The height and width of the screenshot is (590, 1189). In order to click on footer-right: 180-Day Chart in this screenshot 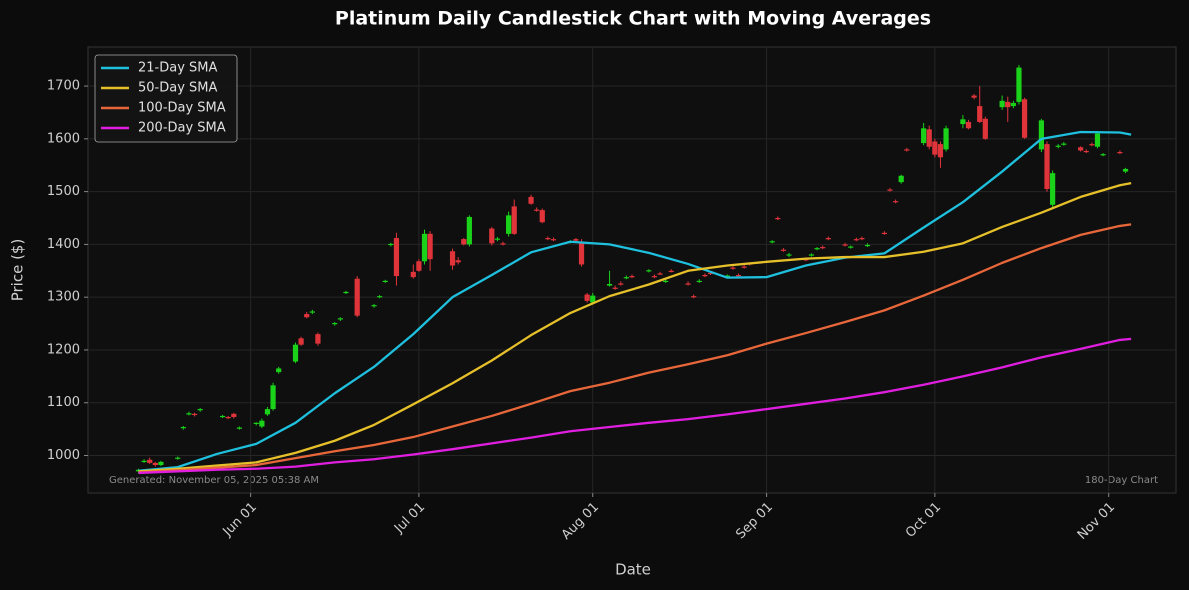, I will do `click(1121, 480)`.